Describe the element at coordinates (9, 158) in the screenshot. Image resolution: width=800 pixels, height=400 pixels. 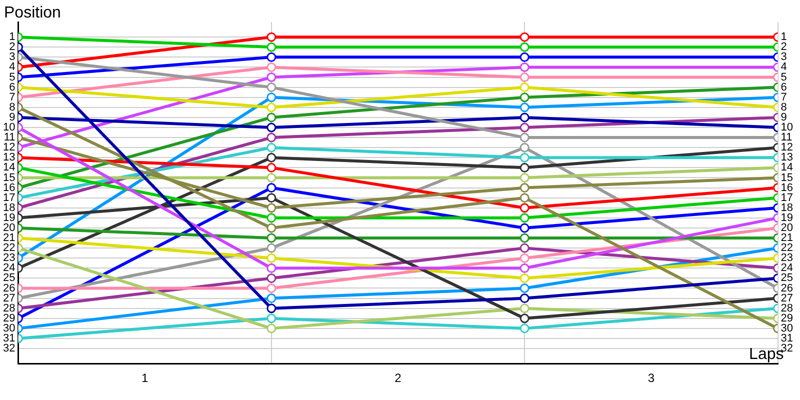
I see `y-tick-label: 13` at that location.